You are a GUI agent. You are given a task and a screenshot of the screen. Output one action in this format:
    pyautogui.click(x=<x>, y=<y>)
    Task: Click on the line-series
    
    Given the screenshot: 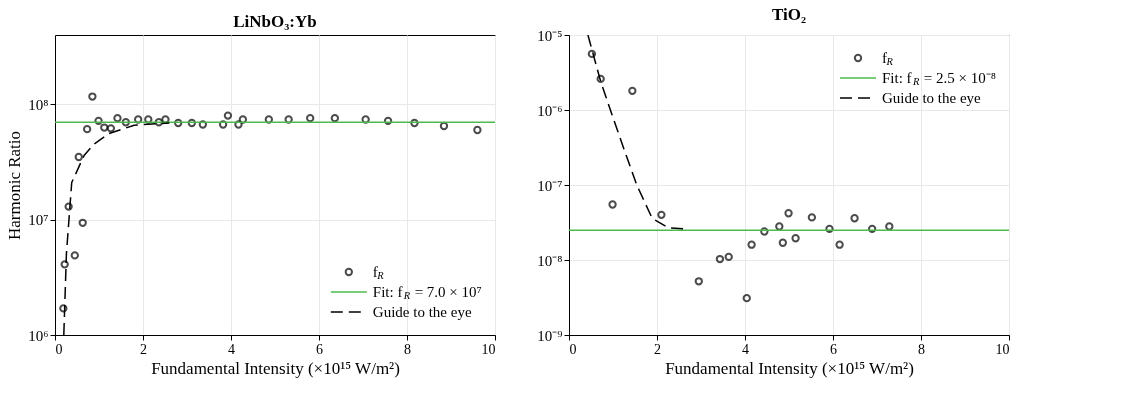 What is the action you would take?
    pyautogui.click(x=636, y=132)
    